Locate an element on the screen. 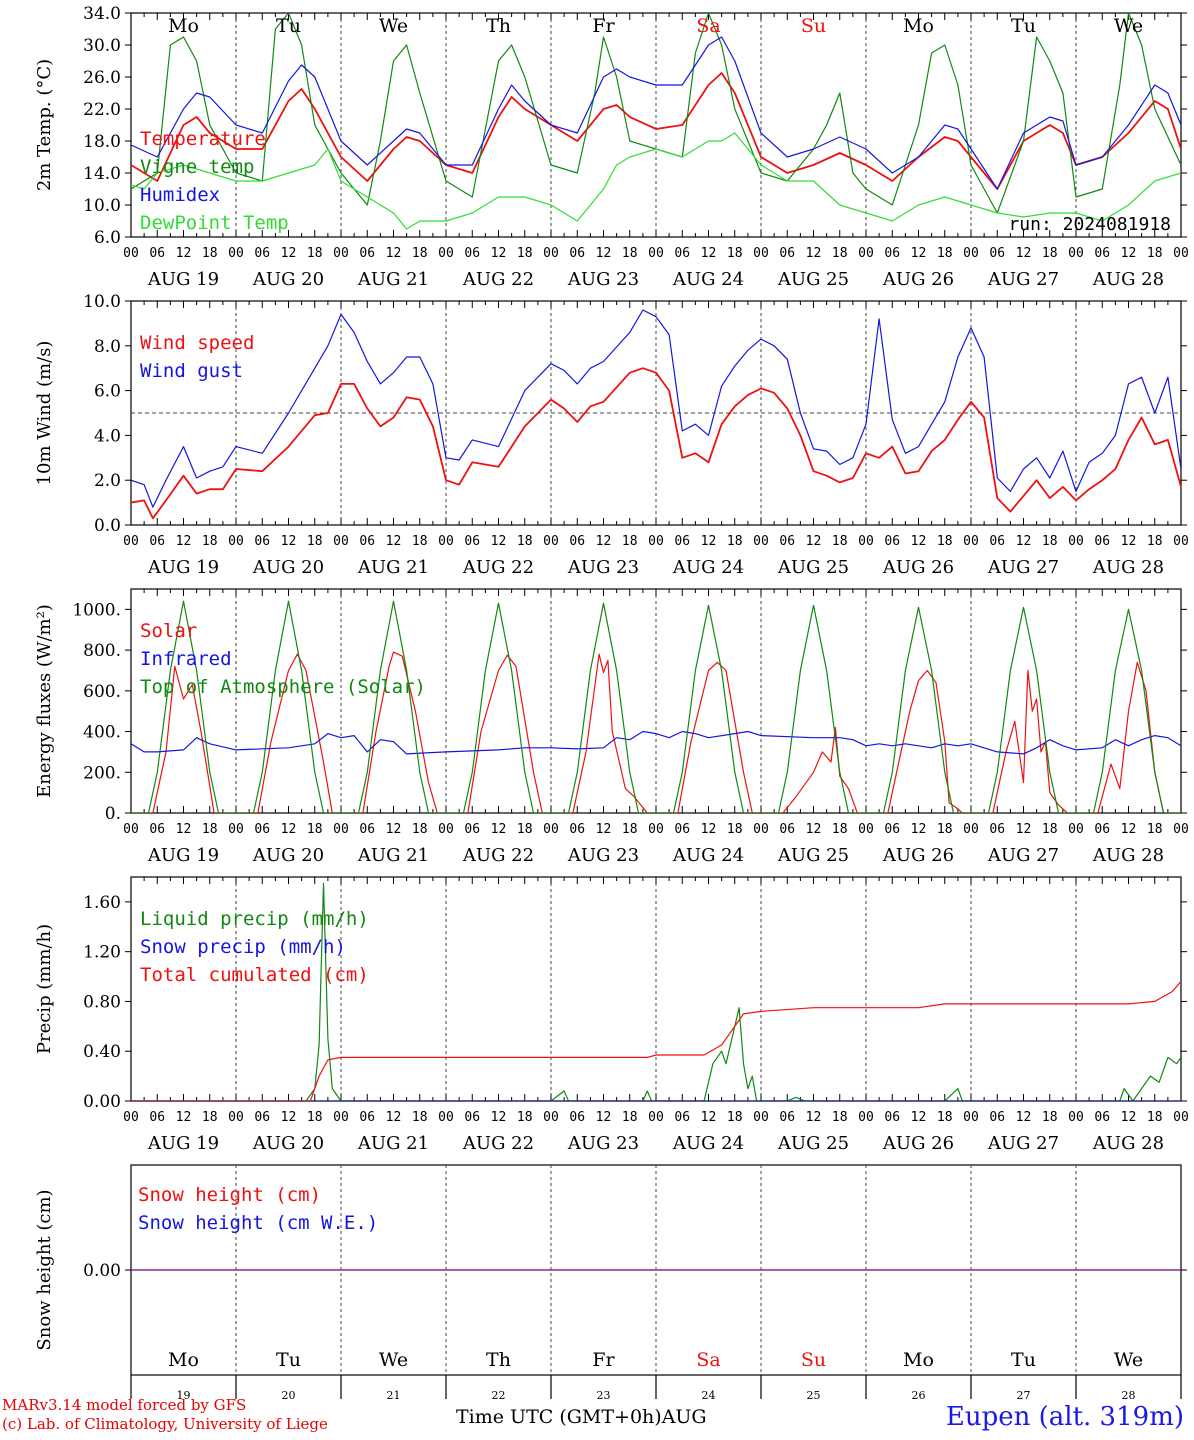 The width and height of the screenshot is (1194, 1440). weekday-label: Mo is located at coordinates (918, 26).